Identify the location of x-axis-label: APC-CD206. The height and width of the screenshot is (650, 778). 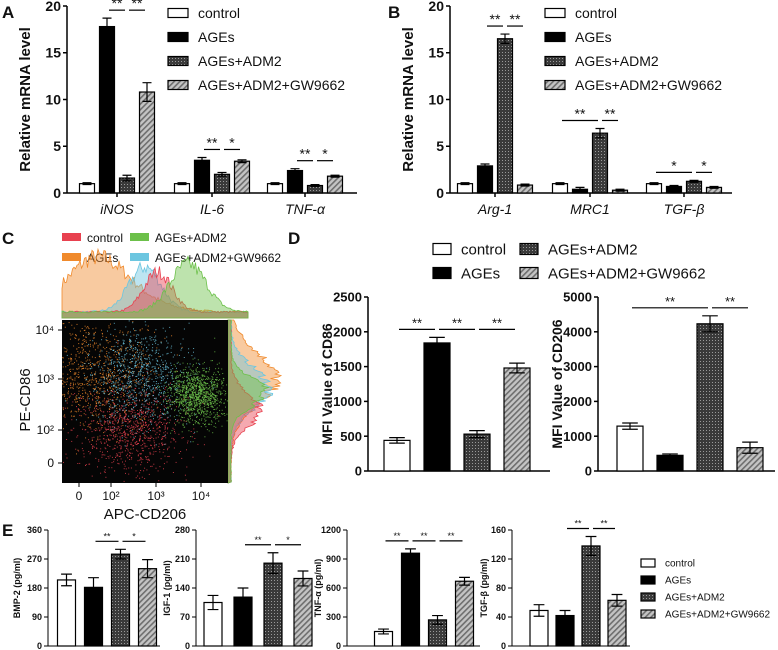
(145, 514).